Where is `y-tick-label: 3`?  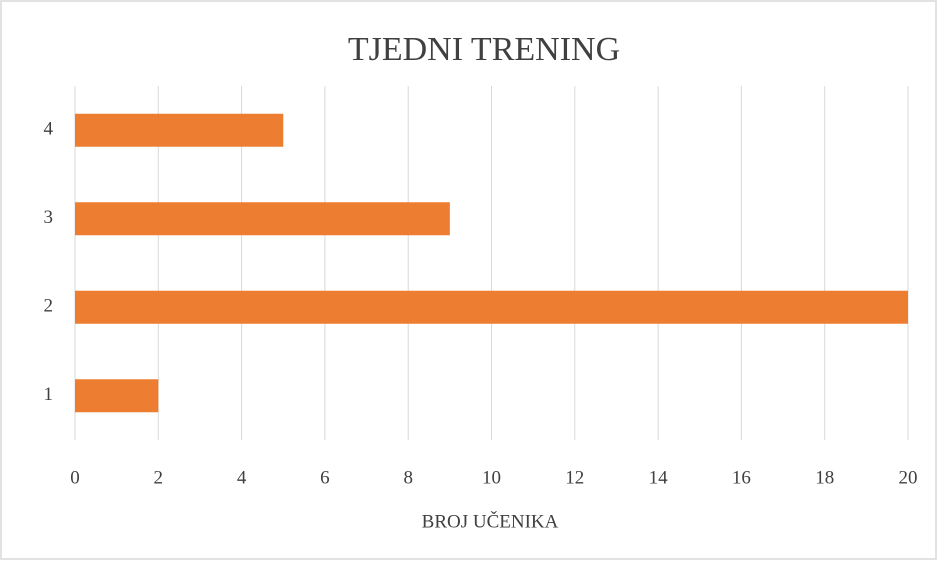
y-tick-label: 3 is located at coordinates (49, 217).